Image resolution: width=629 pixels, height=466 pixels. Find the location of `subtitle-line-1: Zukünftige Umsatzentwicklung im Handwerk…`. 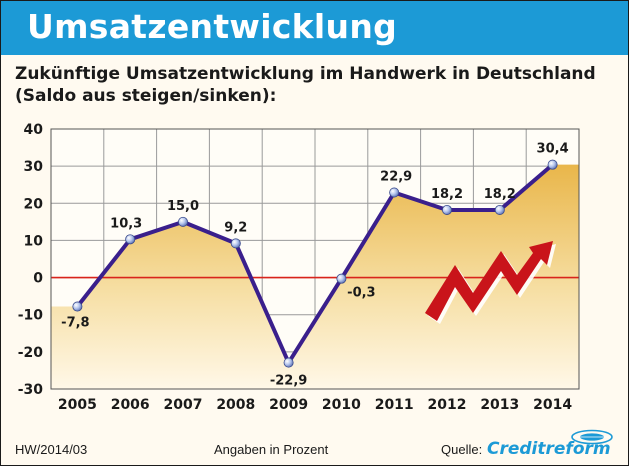

subtitle-line-1: Zukünftige Umsatzentwicklung im Handwerk… is located at coordinates (305, 74).